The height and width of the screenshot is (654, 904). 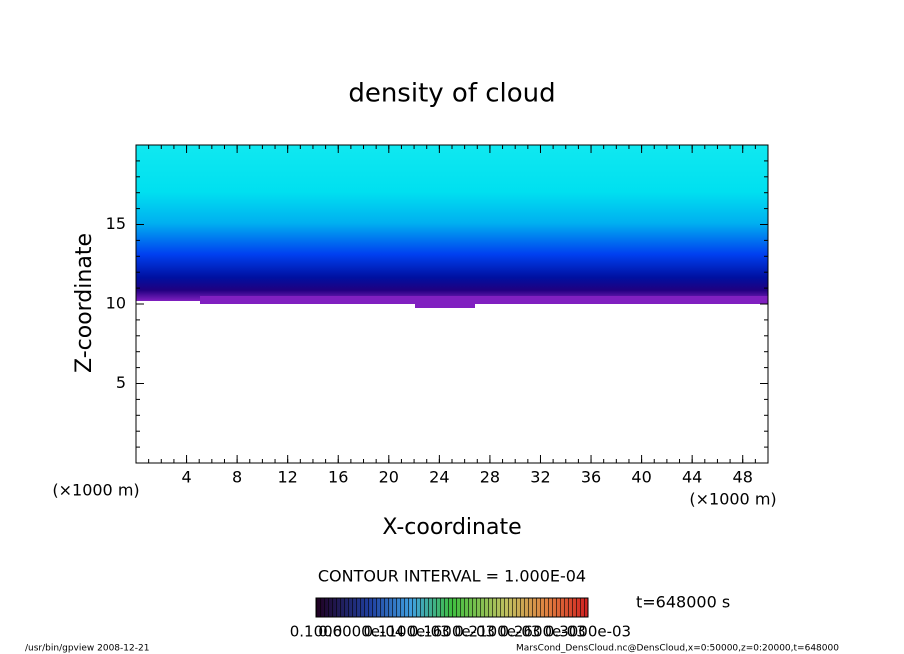 I want to click on x-axis-label: X-coordinate, so click(x=451, y=527).